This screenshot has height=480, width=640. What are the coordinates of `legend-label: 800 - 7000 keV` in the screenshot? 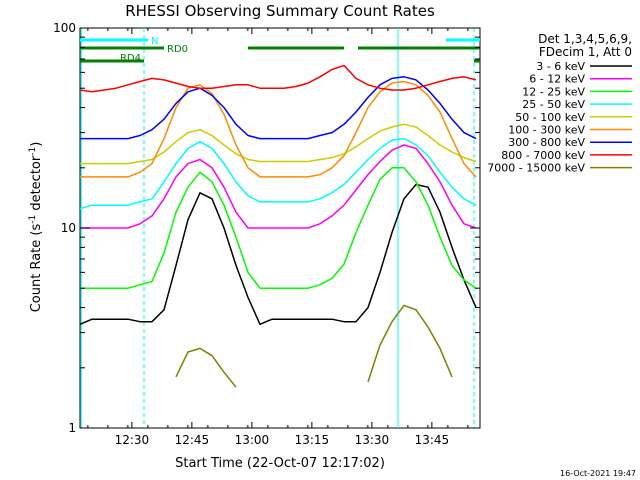 It's located at (543, 155).